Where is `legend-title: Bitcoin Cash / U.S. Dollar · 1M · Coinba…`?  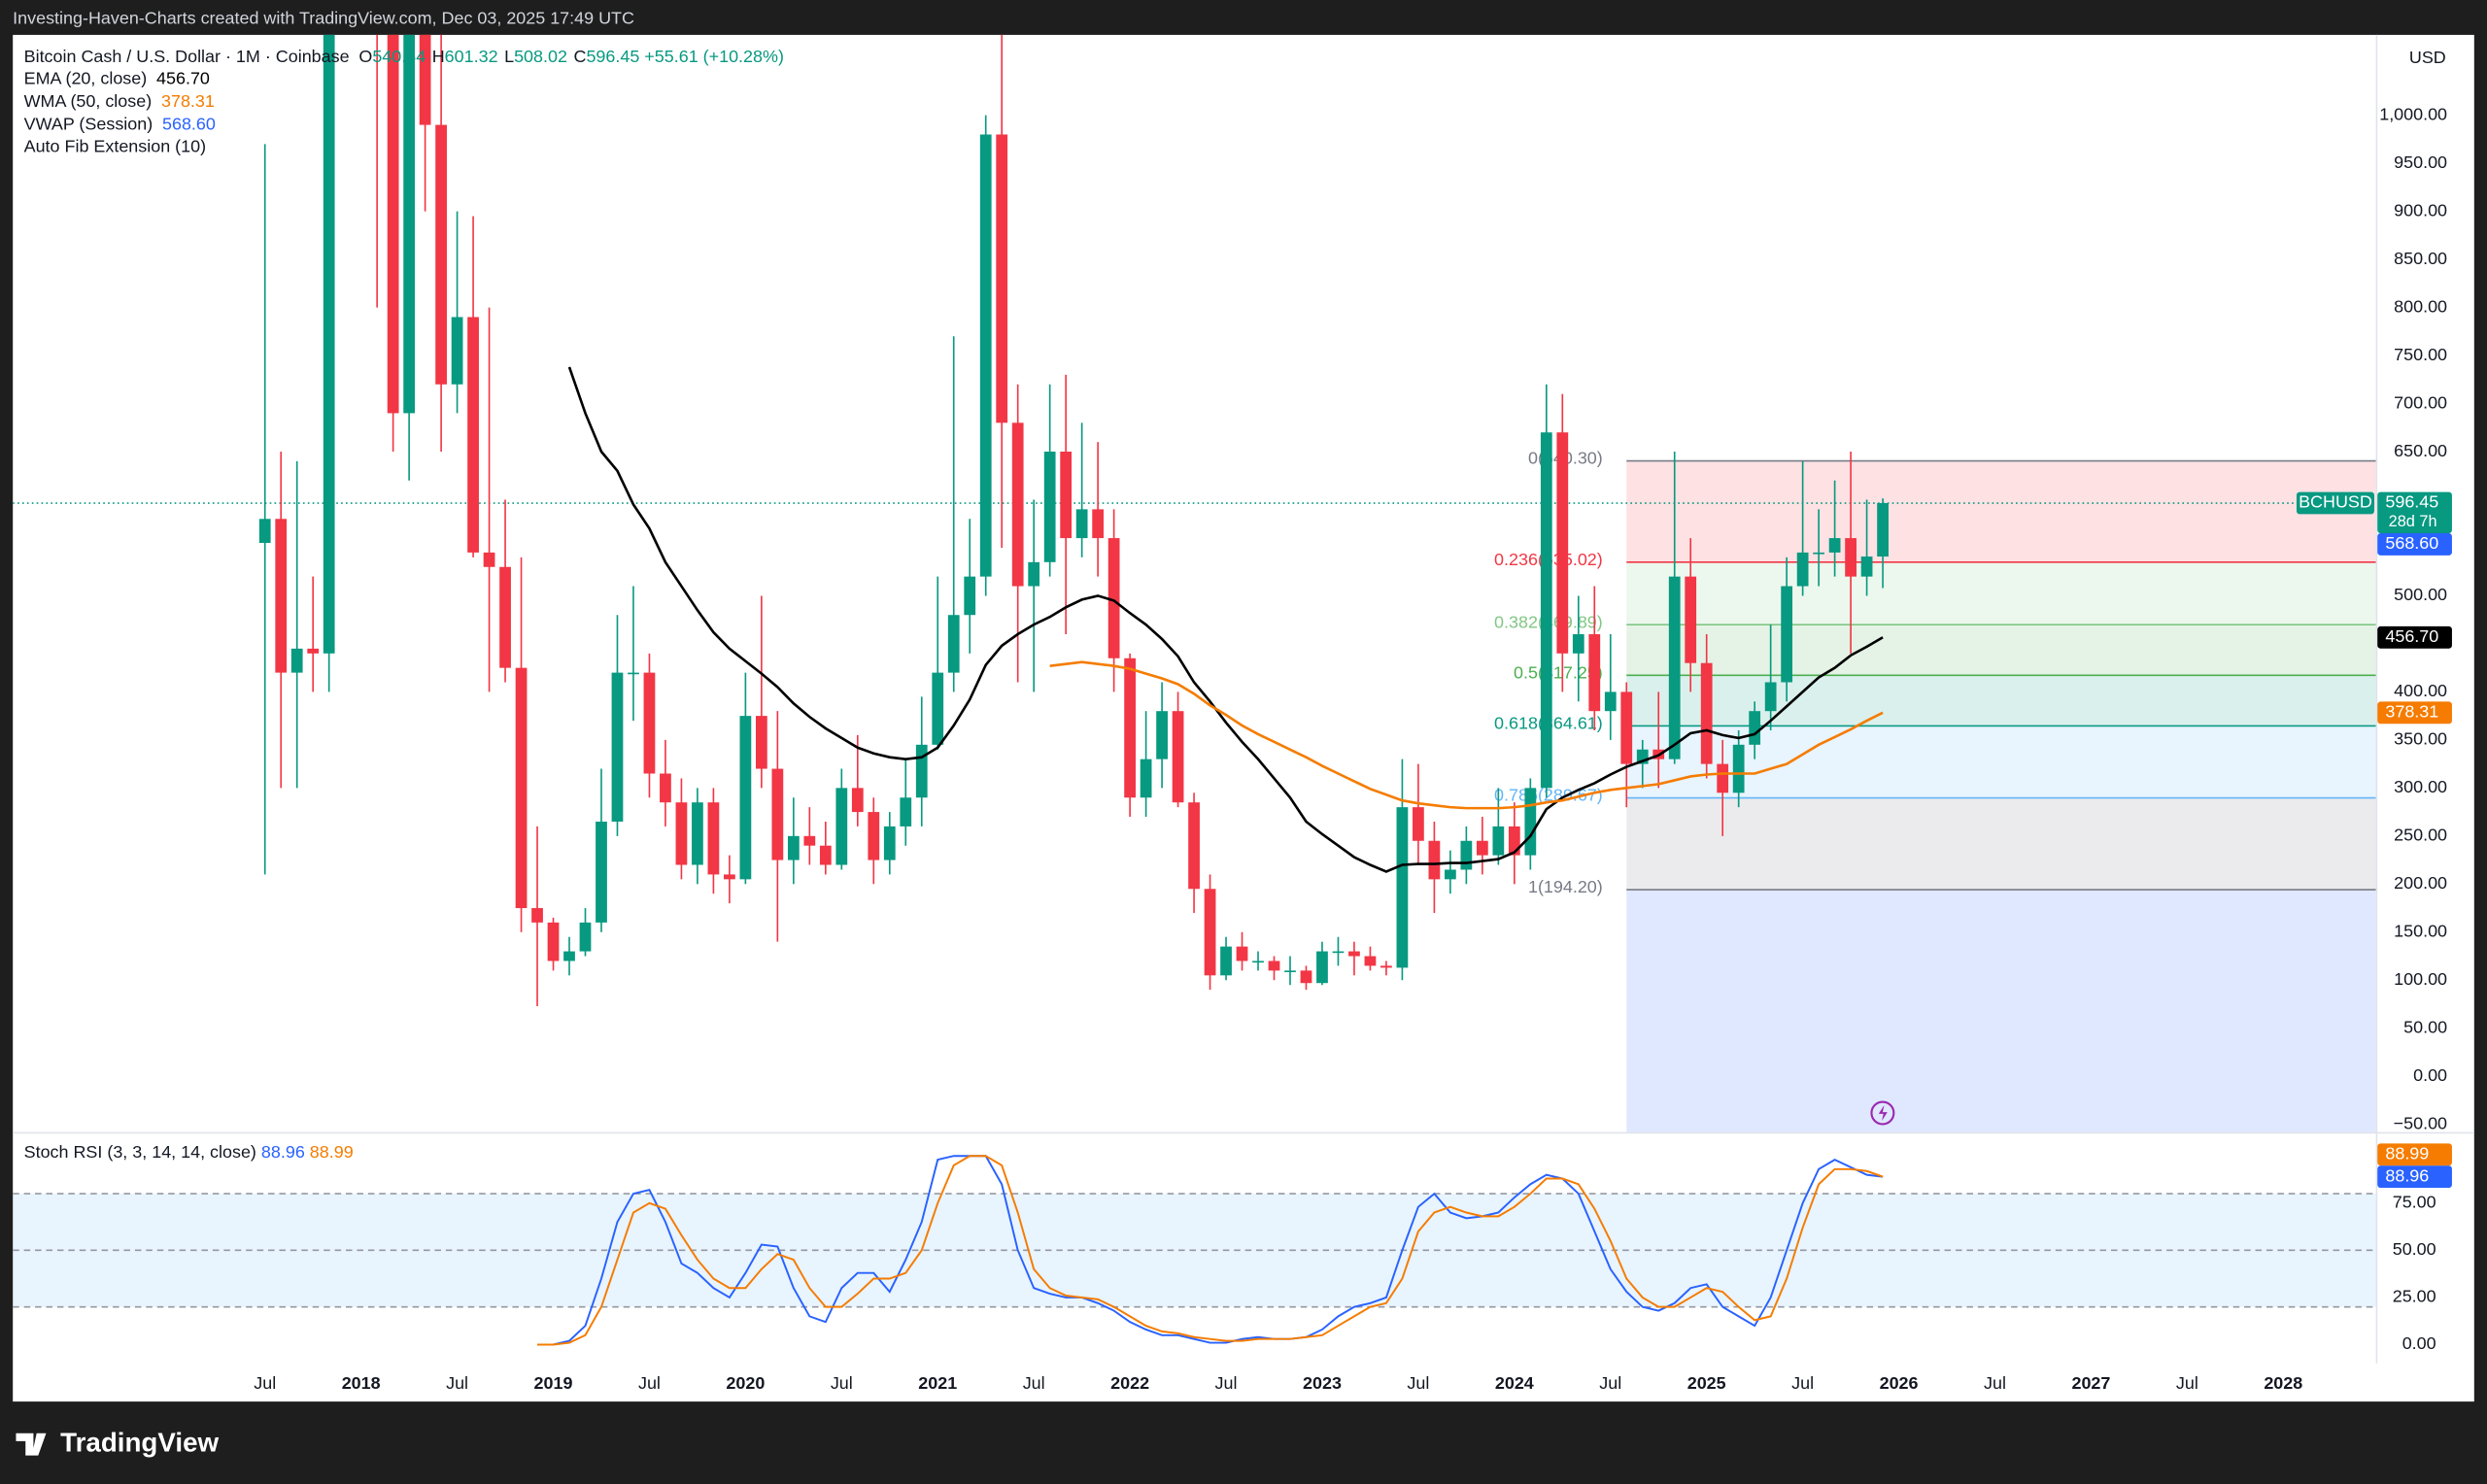 legend-title: Bitcoin Cash / U.S. Dollar · 1M · Coinba… is located at coordinates (404, 56).